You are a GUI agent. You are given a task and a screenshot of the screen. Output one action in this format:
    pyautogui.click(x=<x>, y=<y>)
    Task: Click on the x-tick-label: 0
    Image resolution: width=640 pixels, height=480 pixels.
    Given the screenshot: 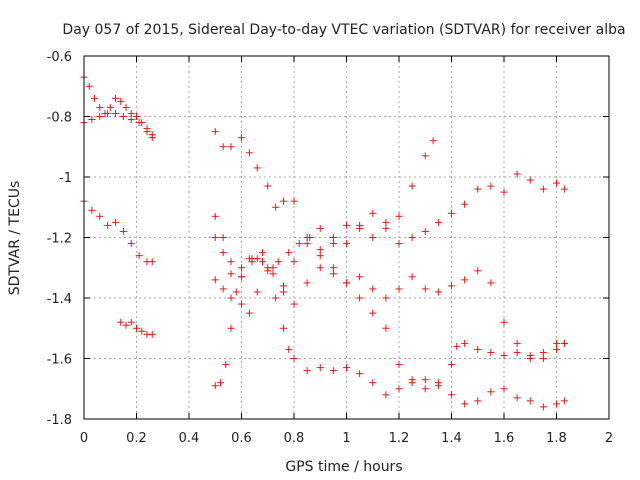 What is the action you would take?
    pyautogui.click(x=84, y=438)
    